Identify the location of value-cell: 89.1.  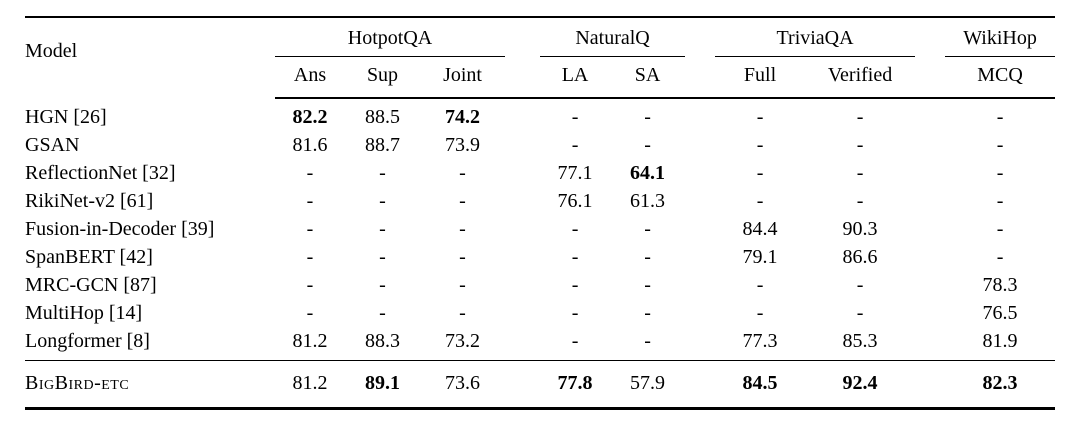
(382, 384).